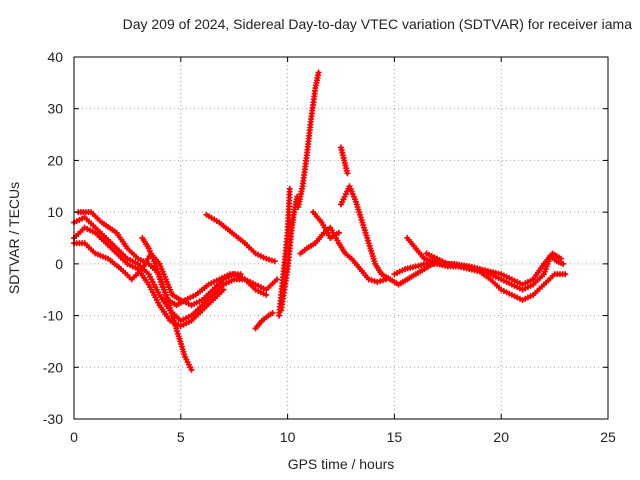 This screenshot has height=480, width=640. I want to click on x-tick-label: 5, so click(181, 437).